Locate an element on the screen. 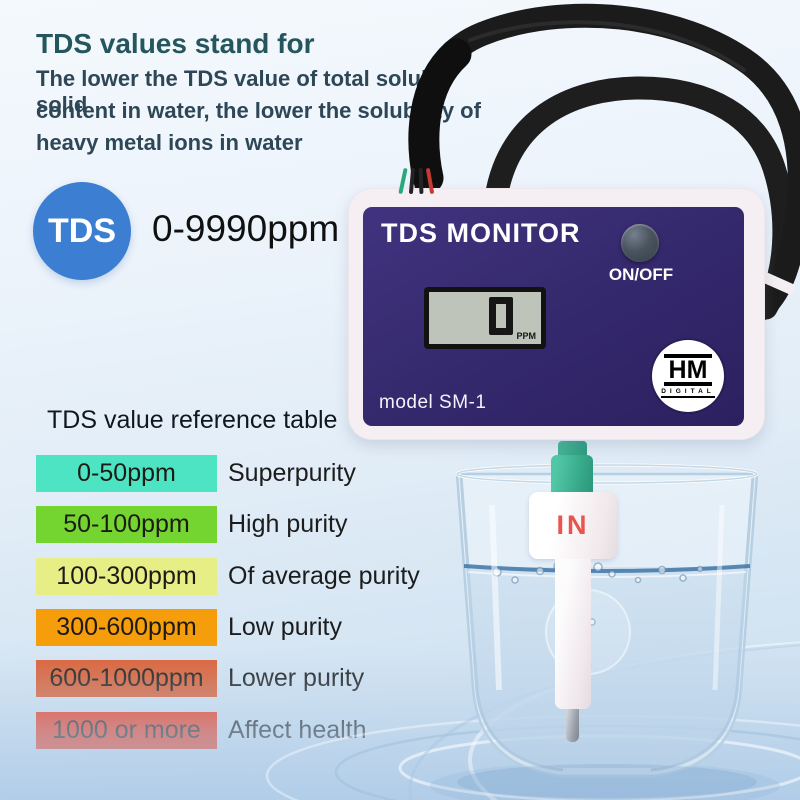 This screenshot has width=800, height=800. tds-badge-label: TDS is located at coordinates (82, 230).